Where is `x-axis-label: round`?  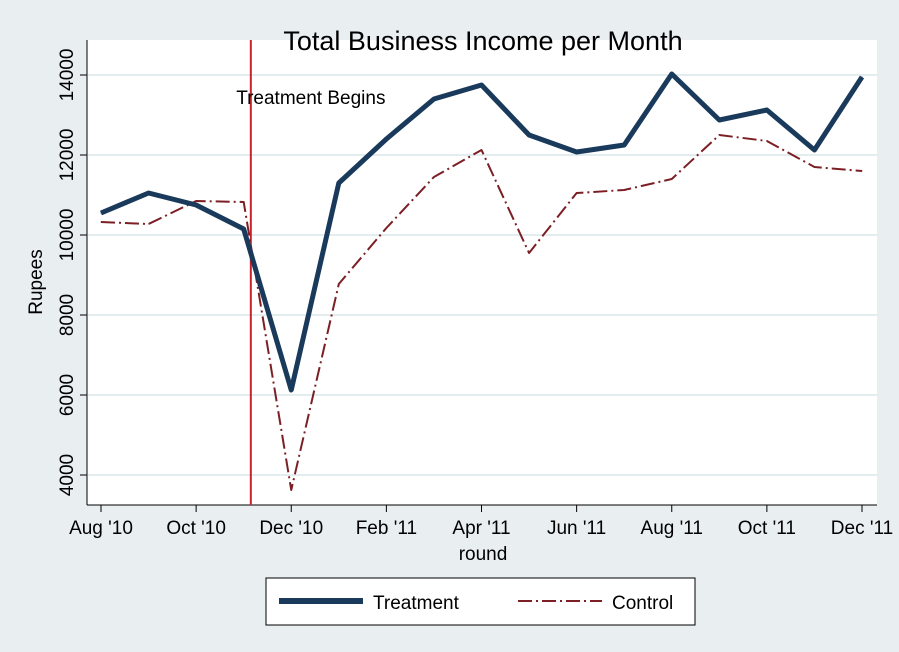
x-axis-label: round is located at coordinates (483, 554).